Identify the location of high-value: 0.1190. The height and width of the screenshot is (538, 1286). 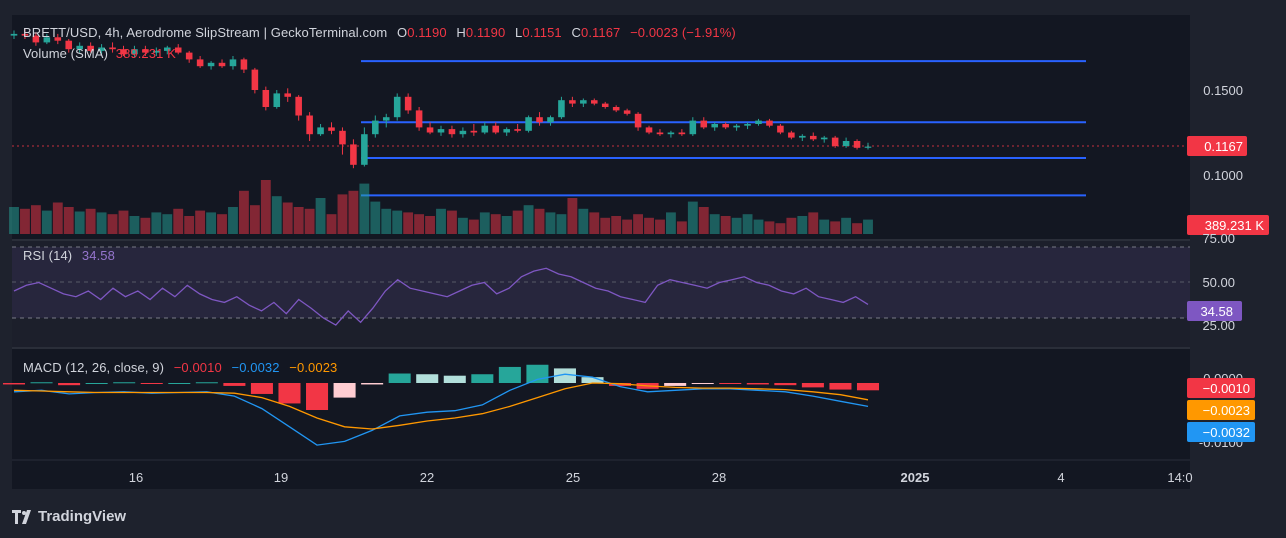
(485, 32).